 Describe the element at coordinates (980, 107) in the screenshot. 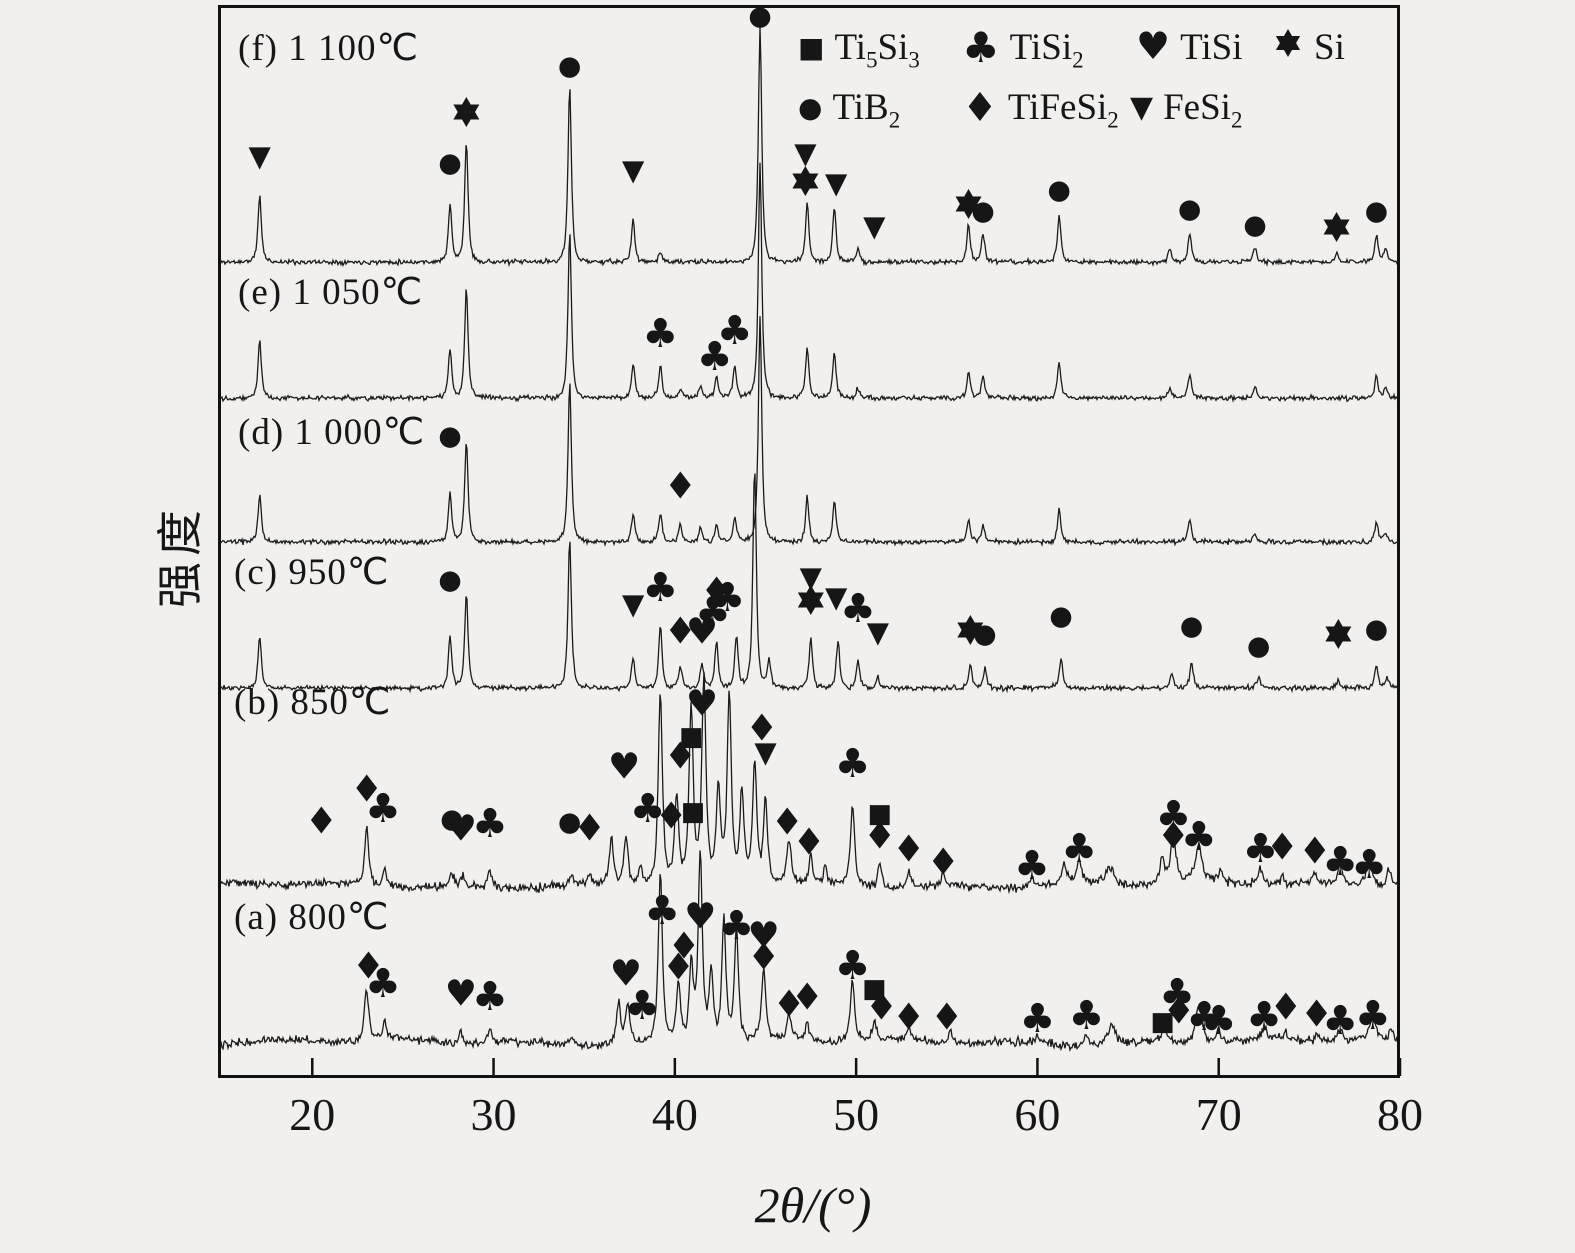

I see `diamond-marker-icon: ♦` at that location.